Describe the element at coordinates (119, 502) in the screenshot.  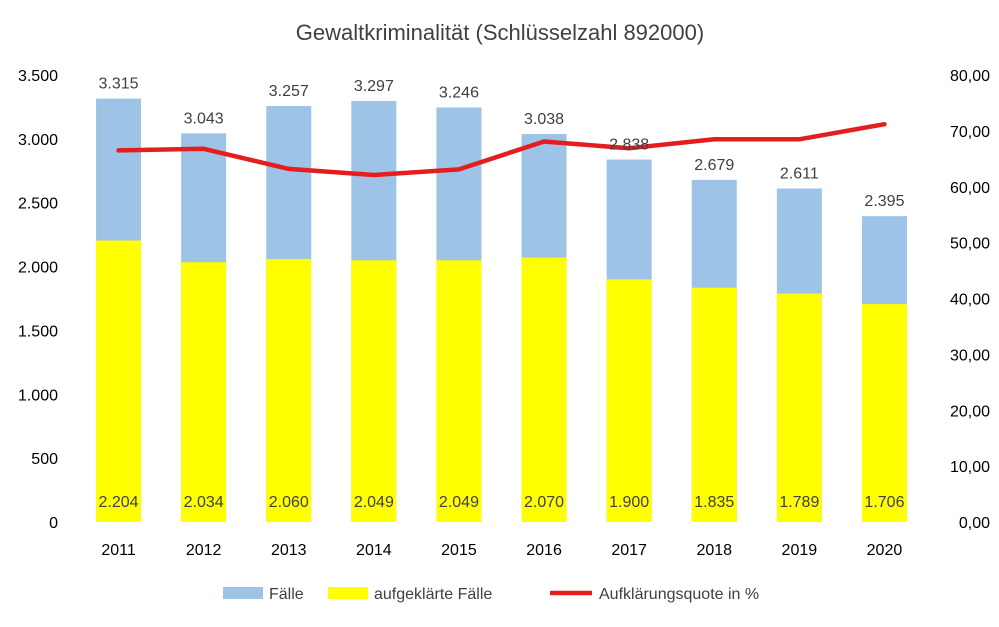
I see `data-label-aufgeklaerte: 2.204` at that location.